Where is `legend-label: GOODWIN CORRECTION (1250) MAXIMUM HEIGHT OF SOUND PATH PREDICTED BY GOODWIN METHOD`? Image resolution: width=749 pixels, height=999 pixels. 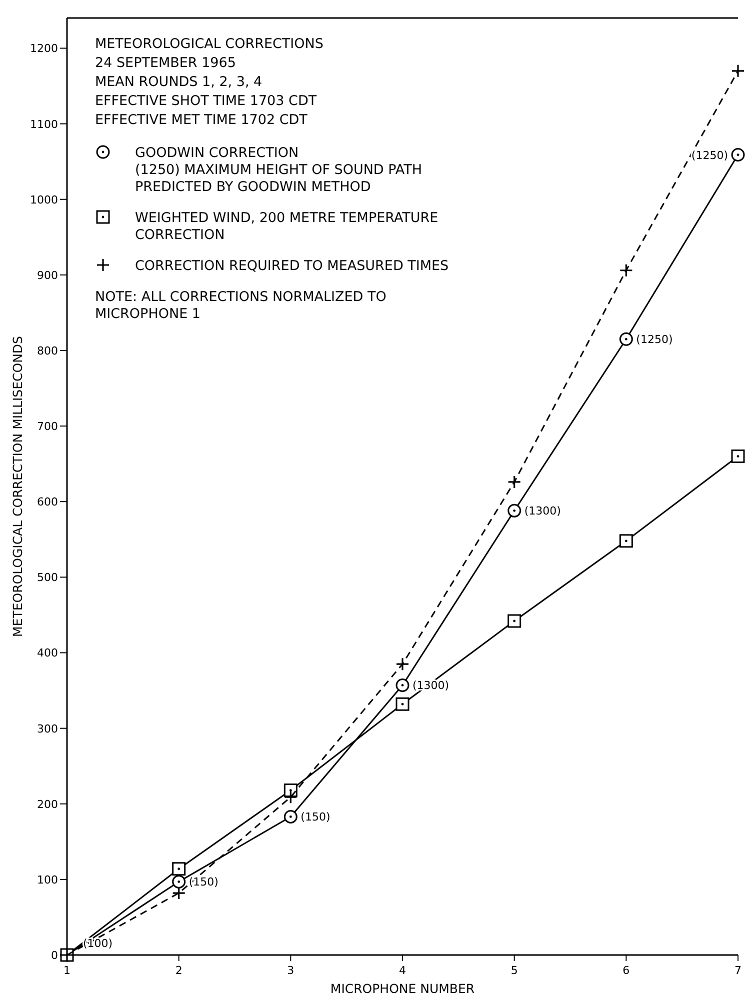
legend-label: GOODWIN CORRECTION (1250) MAXIMUM HEIGHT OF SOUND PATH PREDICTED BY GOODWIN METHOD is located at coordinates (278, 170).